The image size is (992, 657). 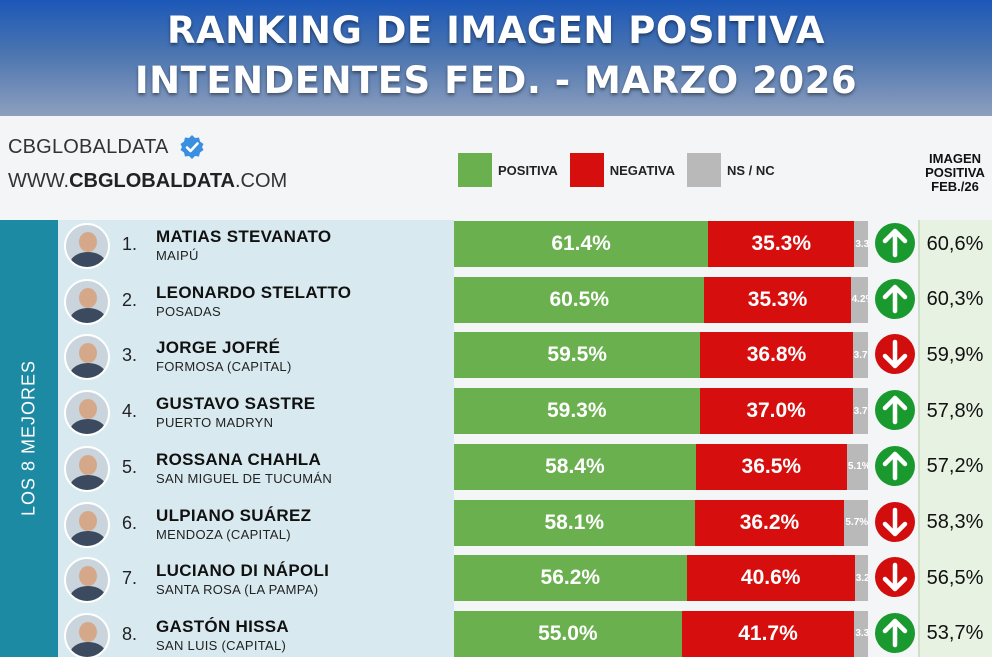 I want to click on rank-number: 6., so click(x=130, y=522).